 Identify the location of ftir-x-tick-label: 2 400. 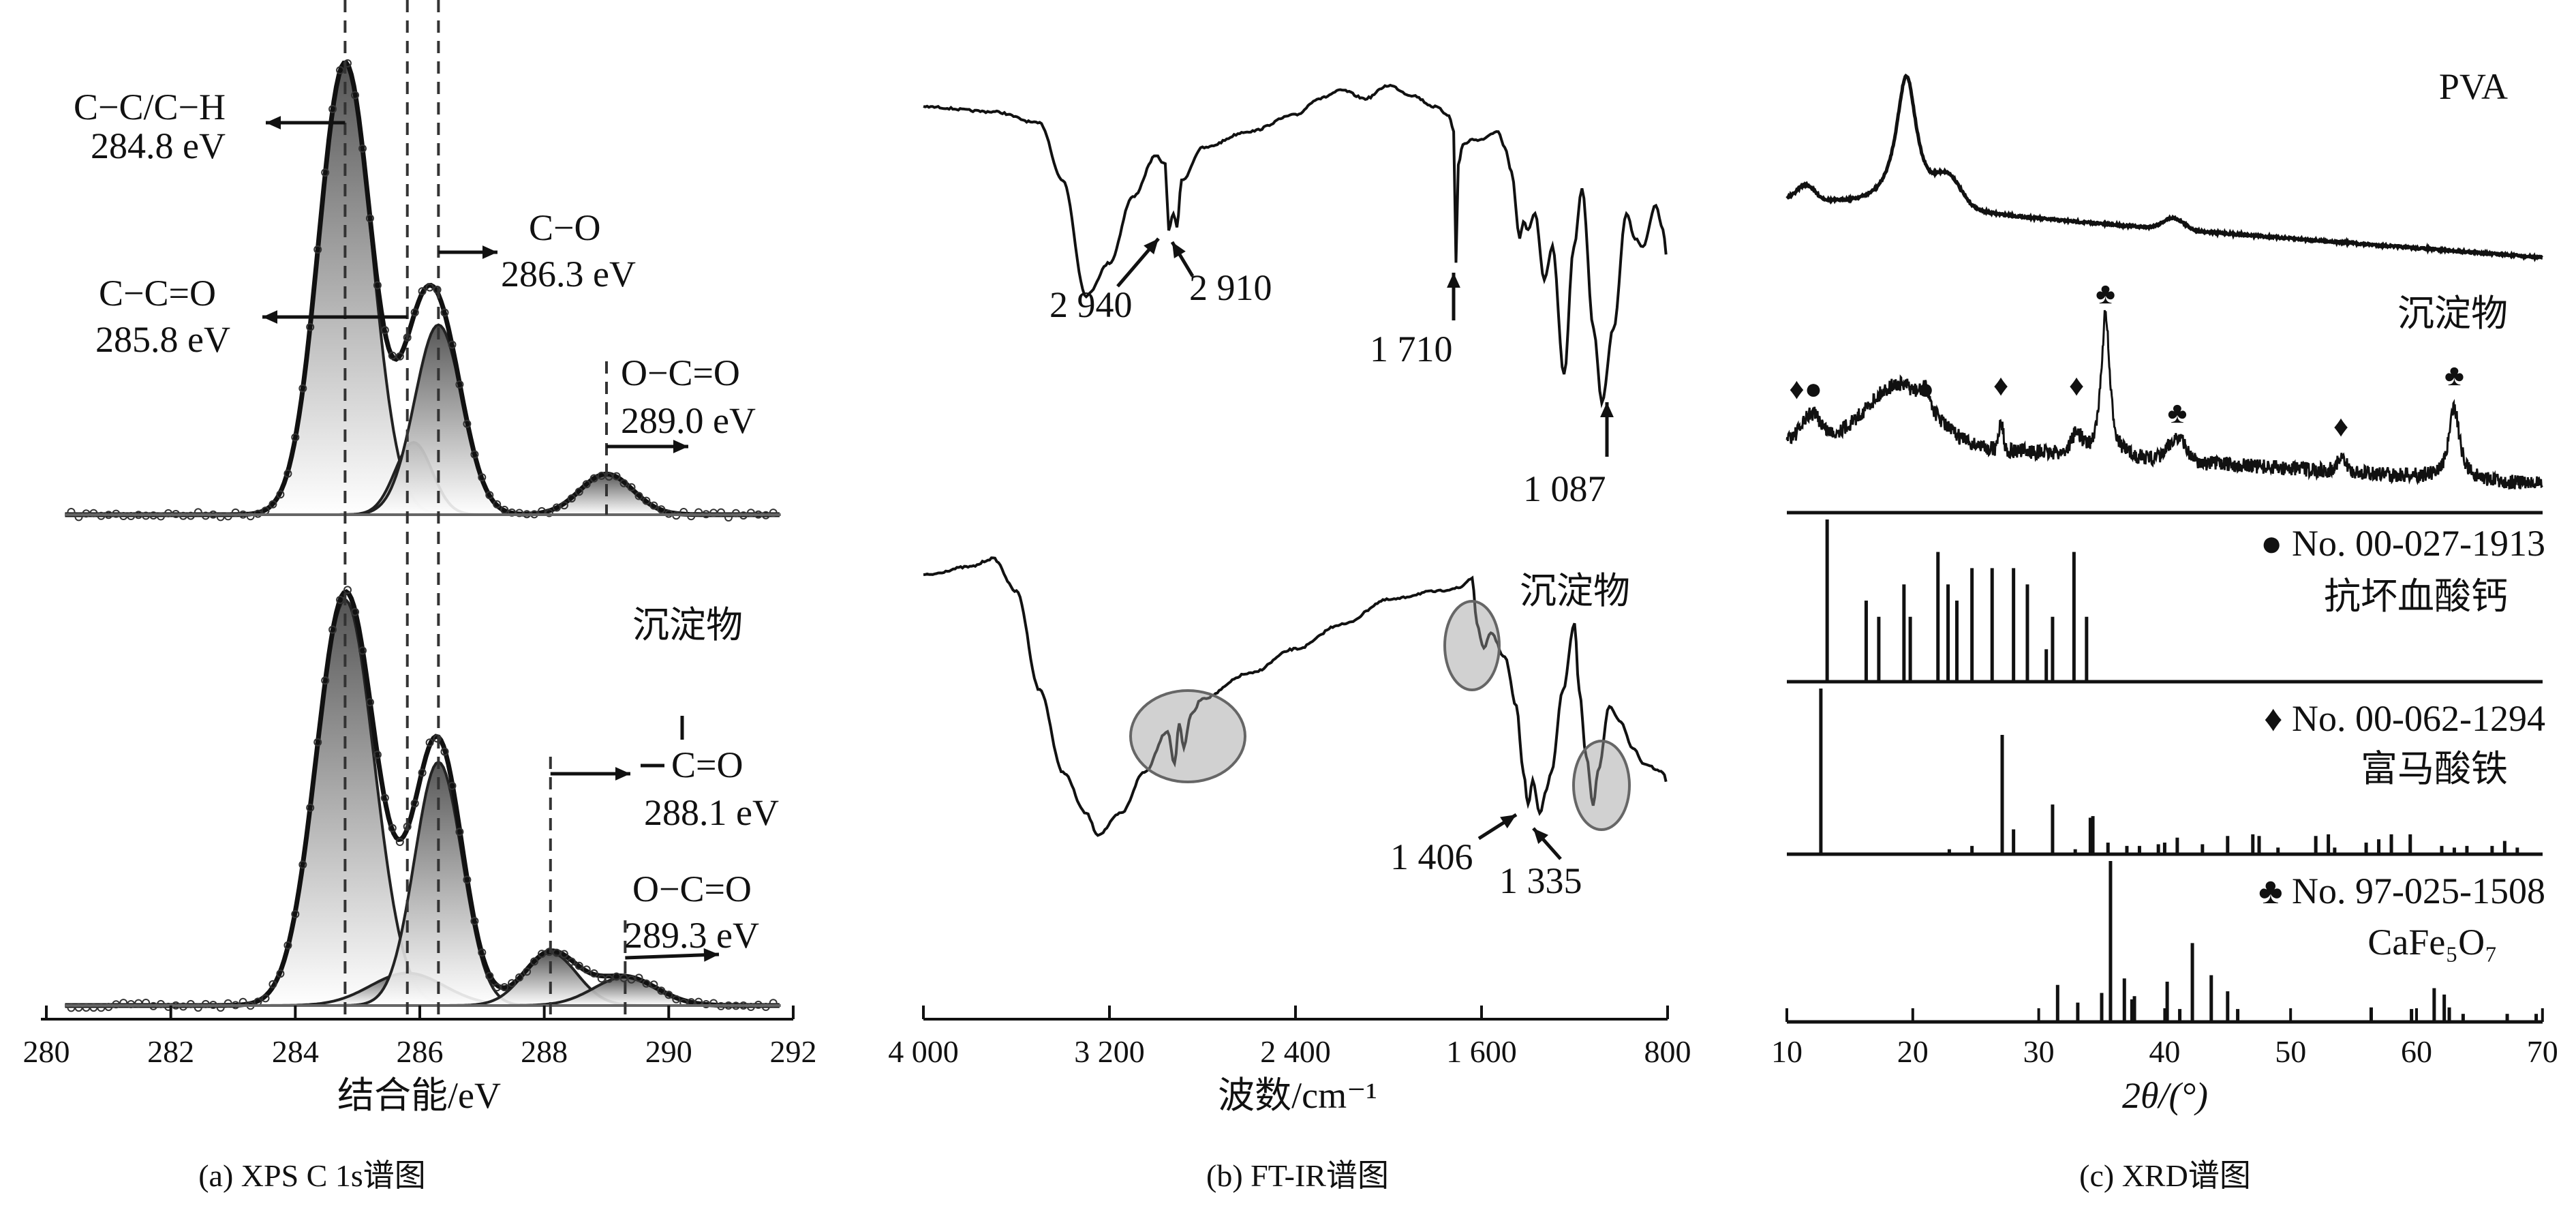
(1295, 1051).